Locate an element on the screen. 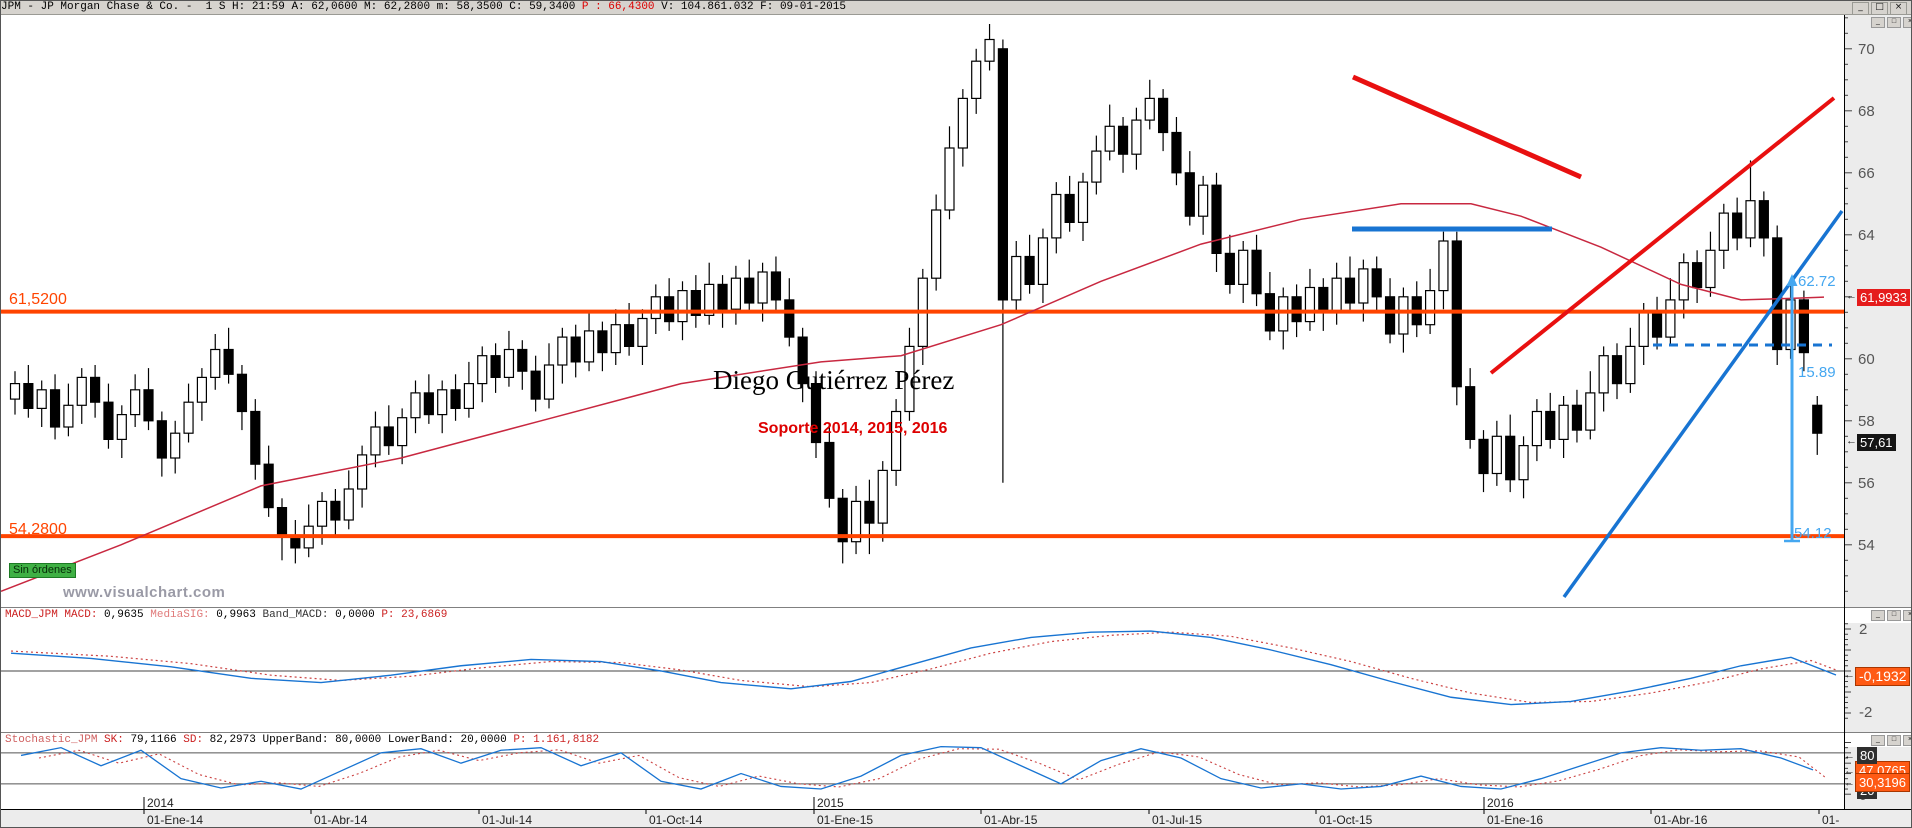 The height and width of the screenshot is (828, 1912). macd-panel-controls: _ □ × is located at coordinates (1891, 615).